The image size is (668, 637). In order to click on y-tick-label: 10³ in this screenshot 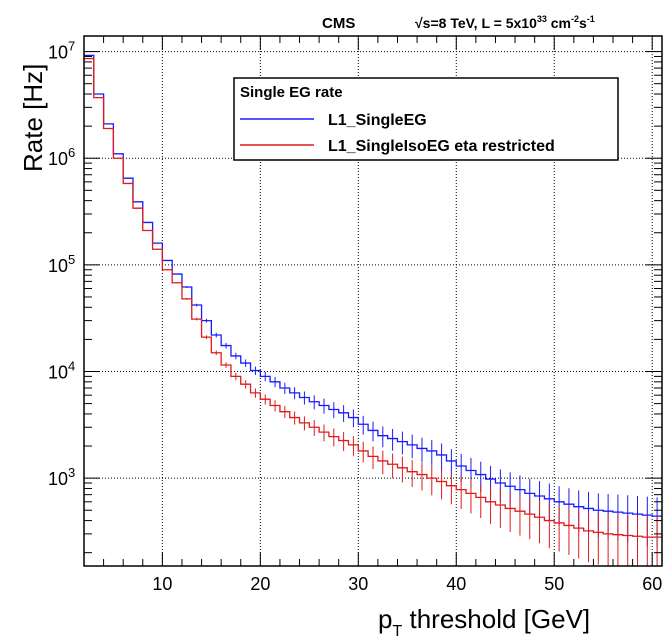, I will do `click(61, 477)`.